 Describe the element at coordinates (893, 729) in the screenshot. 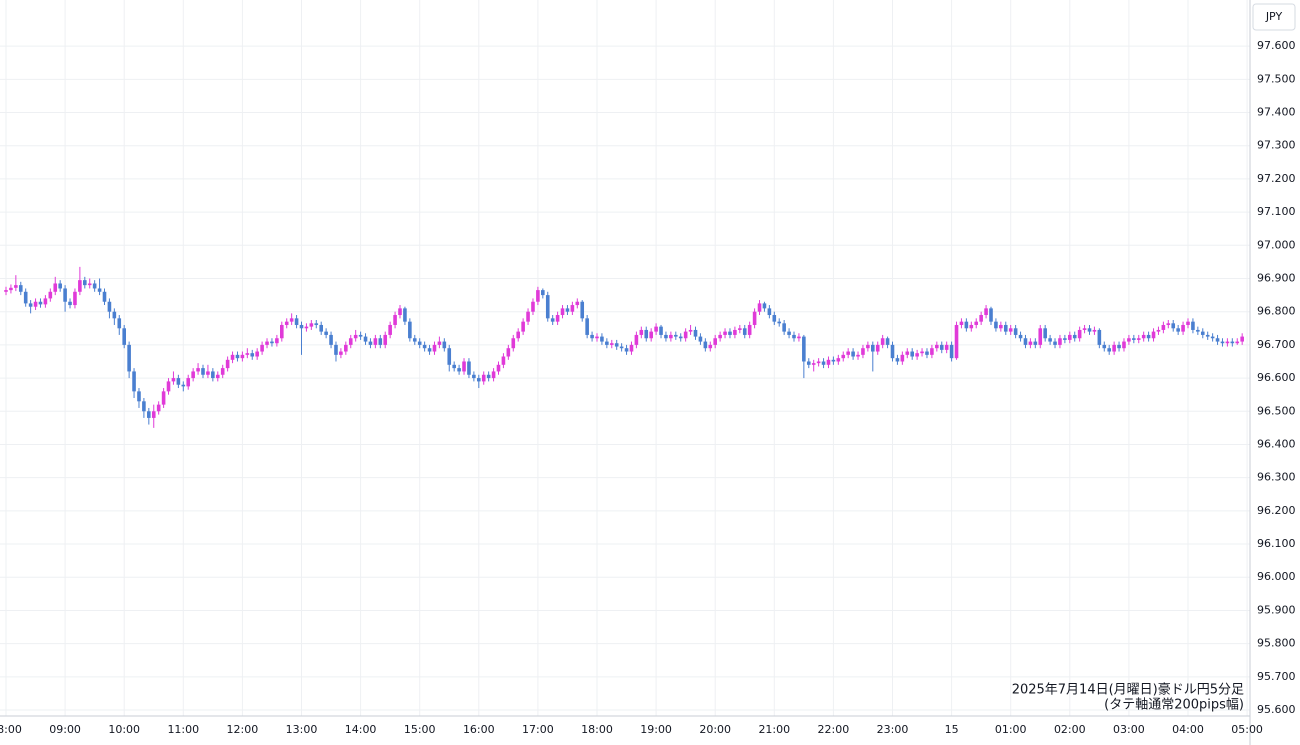

I see `x-tick-label: 23:00` at that location.